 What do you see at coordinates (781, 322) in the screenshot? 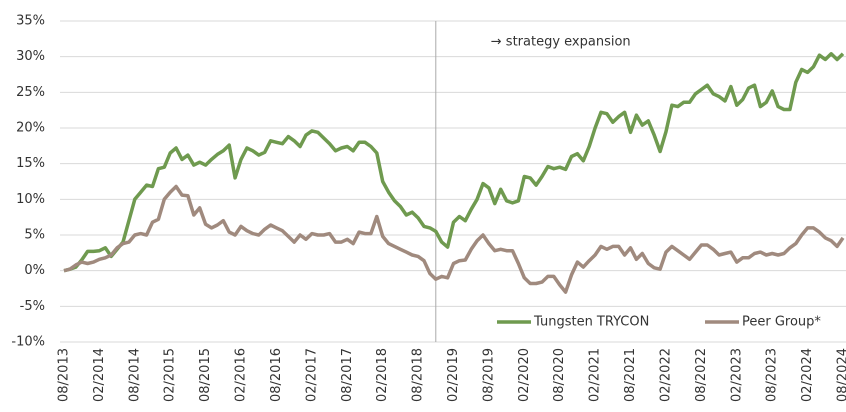
I see `legend-label: Peer Group*` at bounding box center [781, 322].